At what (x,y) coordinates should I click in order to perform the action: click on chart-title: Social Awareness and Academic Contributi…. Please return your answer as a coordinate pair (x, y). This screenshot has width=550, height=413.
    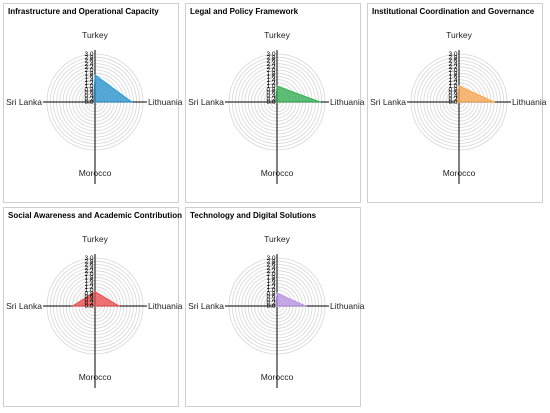
    Looking at the image, I should click on (95, 215).